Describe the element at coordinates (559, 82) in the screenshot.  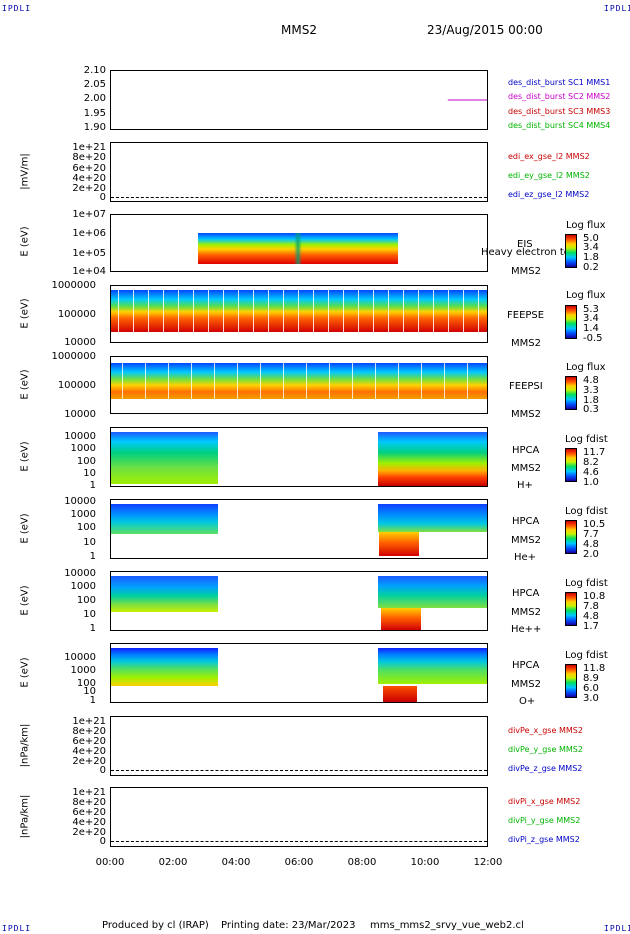
I see `legend-sc1: des_dist_burst SC1 MMS1` at that location.